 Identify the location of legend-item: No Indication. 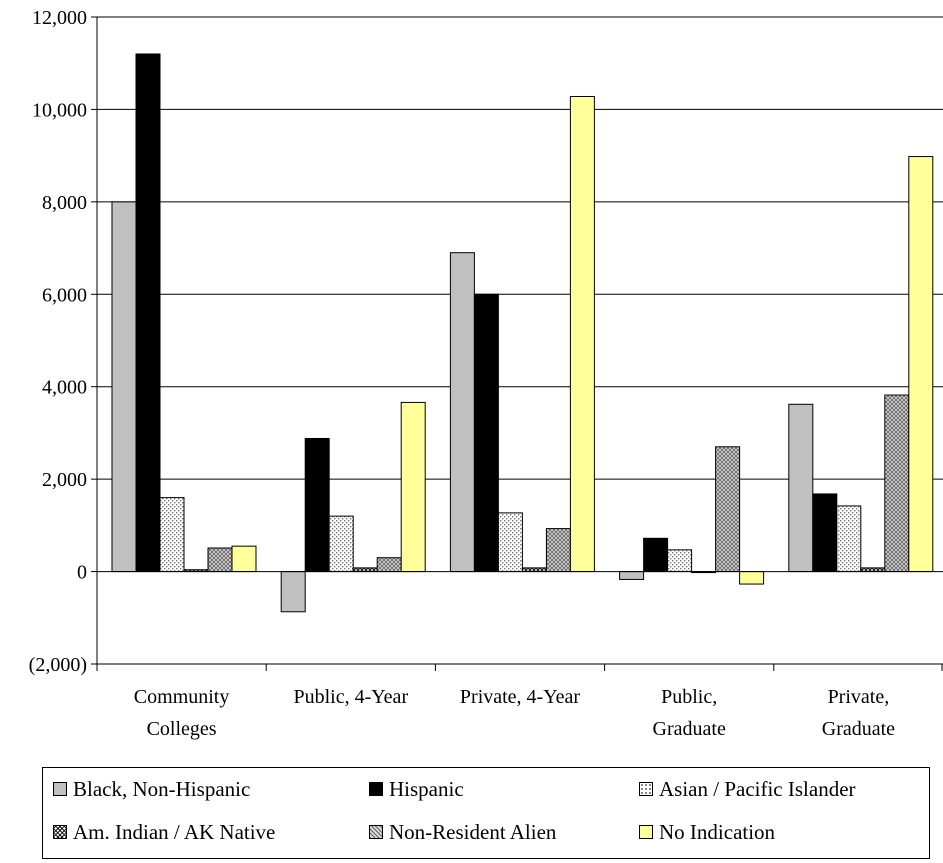
(707, 832).